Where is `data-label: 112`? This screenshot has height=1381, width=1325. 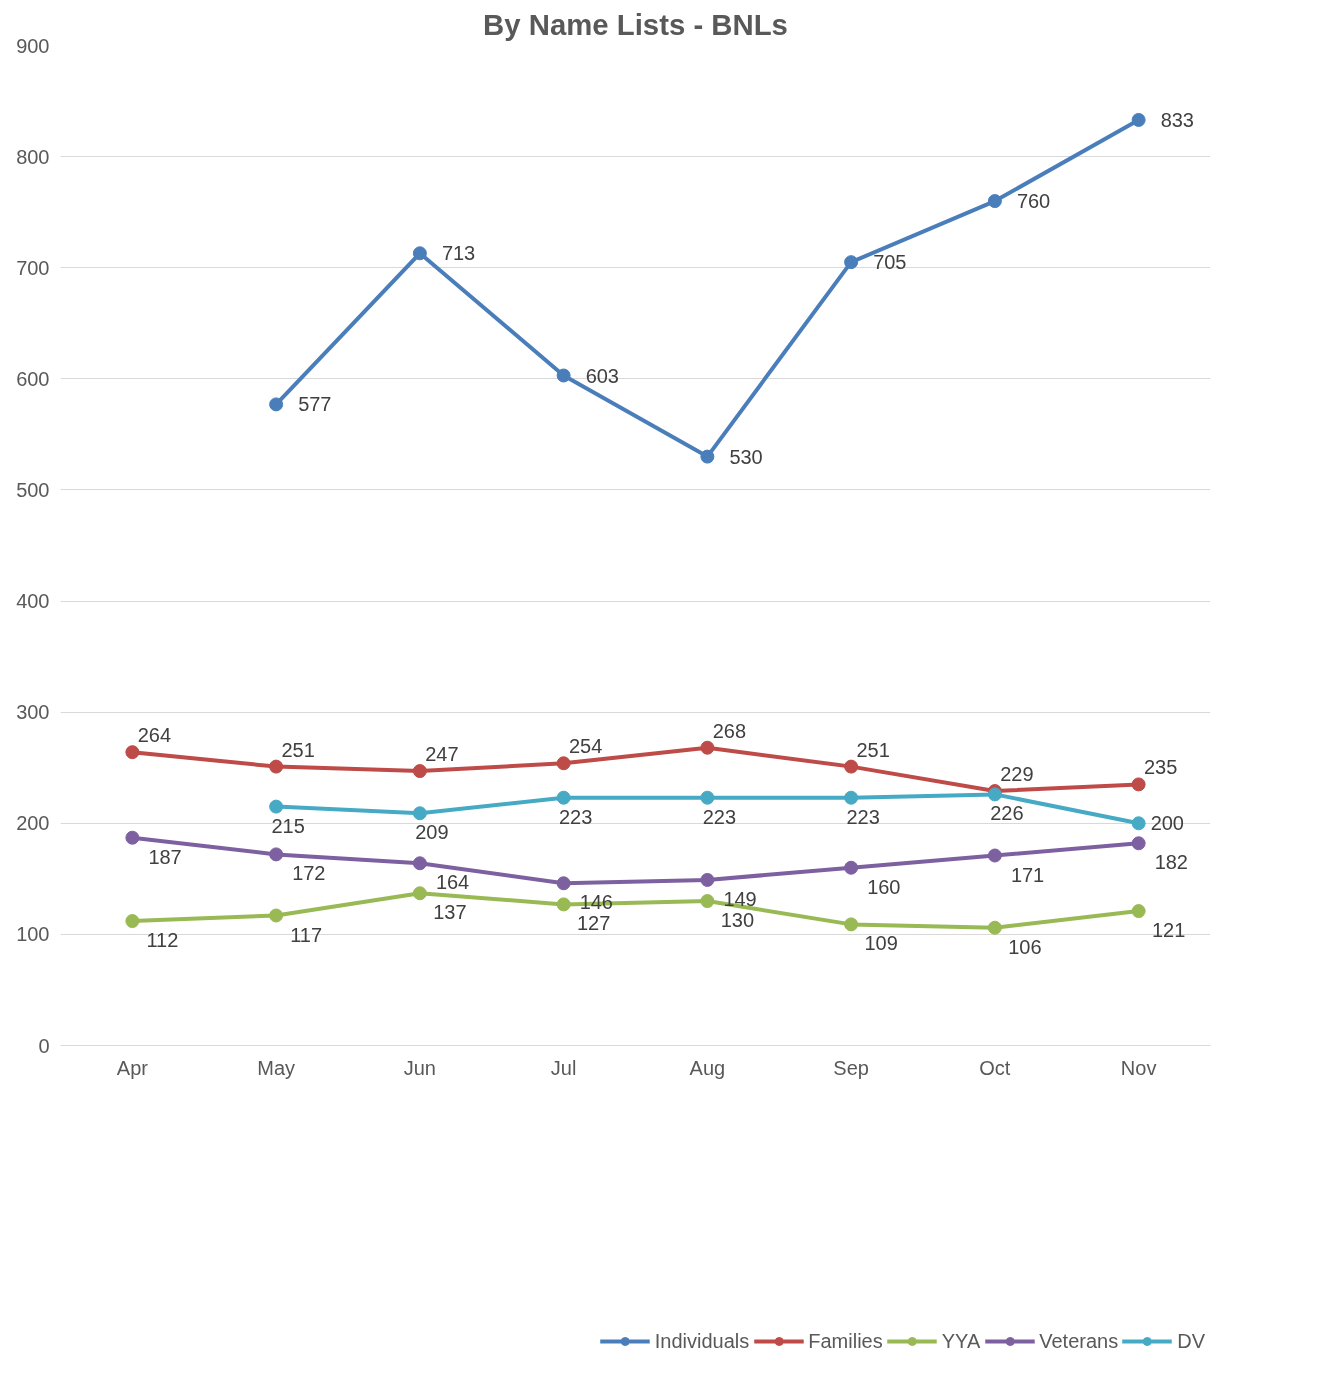 data-label: 112 is located at coordinates (162, 940).